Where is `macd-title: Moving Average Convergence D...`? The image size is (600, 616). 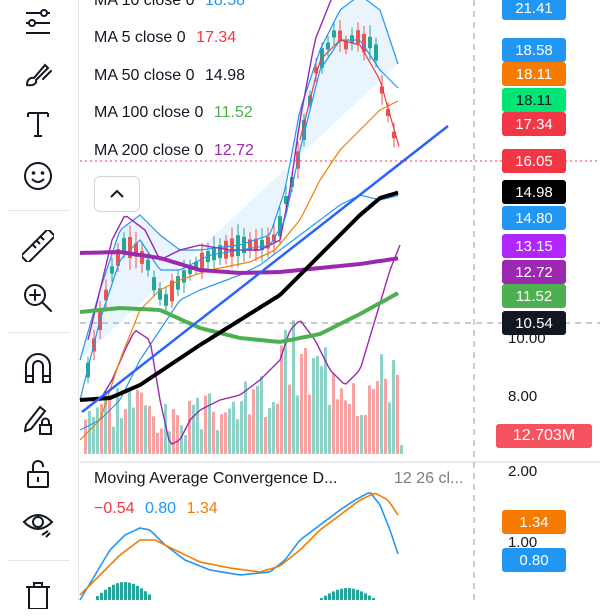
macd-title: Moving Average Convergence D... is located at coordinates (216, 478).